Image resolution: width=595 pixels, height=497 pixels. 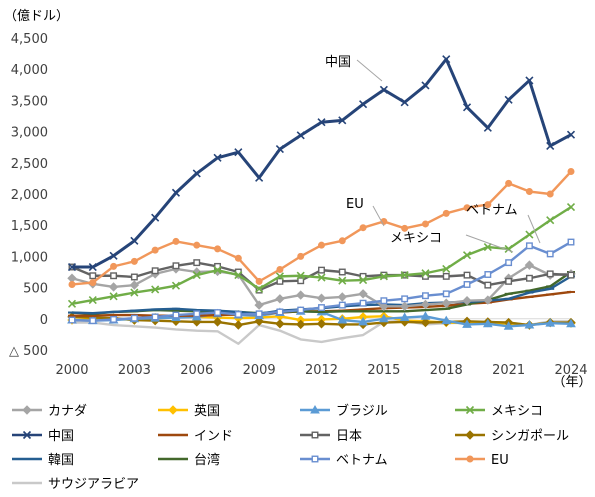 I want to click on y-tick-label: 3,000, so click(x=29, y=133).